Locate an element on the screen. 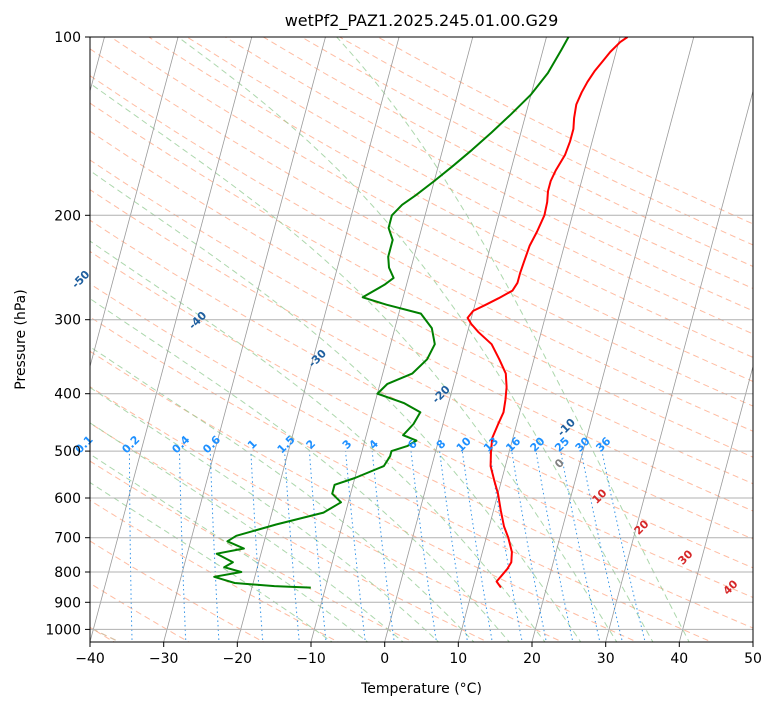  x-tick-label: −10 is located at coordinates (311, 659).